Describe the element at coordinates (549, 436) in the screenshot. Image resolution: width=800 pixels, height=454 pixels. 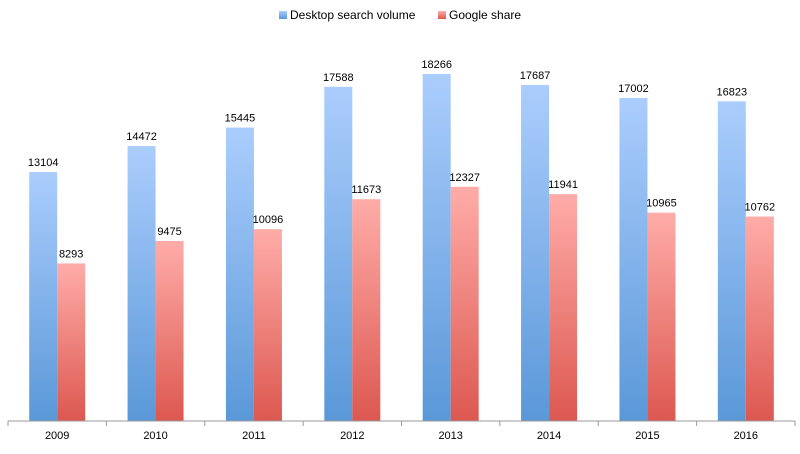
I see `x-tick-label: 2014` at that location.